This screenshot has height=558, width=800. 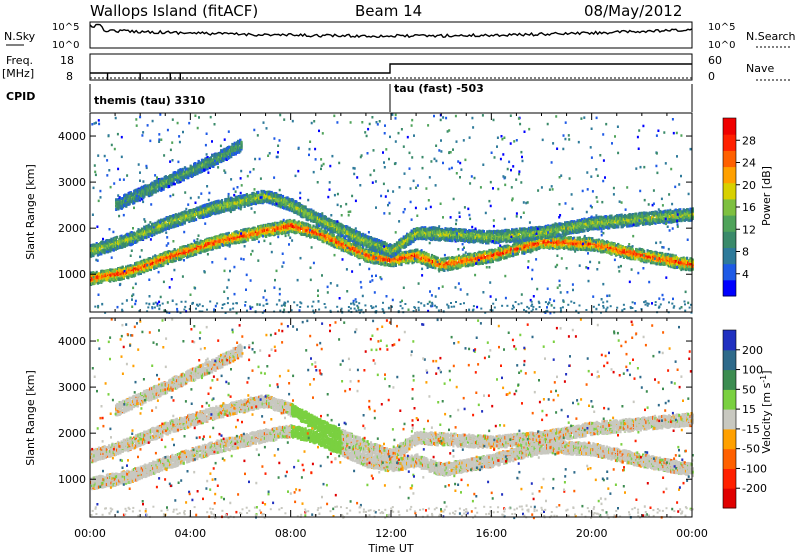 What do you see at coordinates (20, 96) in the screenshot?
I see `cpid-label: CPID` at bounding box center [20, 96].